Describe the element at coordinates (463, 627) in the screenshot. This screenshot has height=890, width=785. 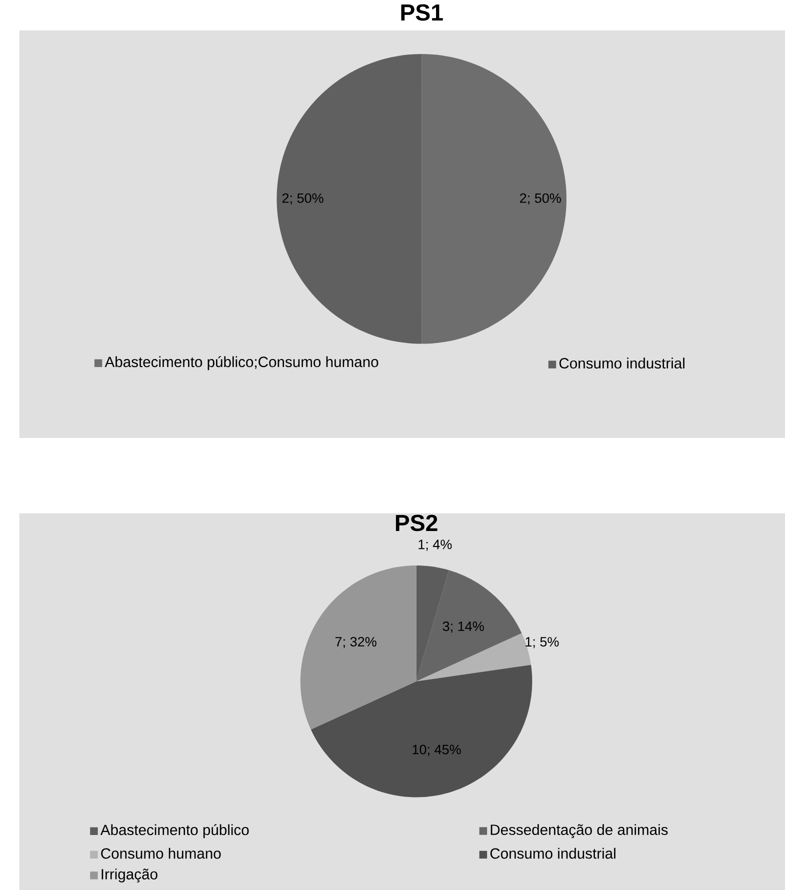
I see `data-label: 3; 14%` at that location.